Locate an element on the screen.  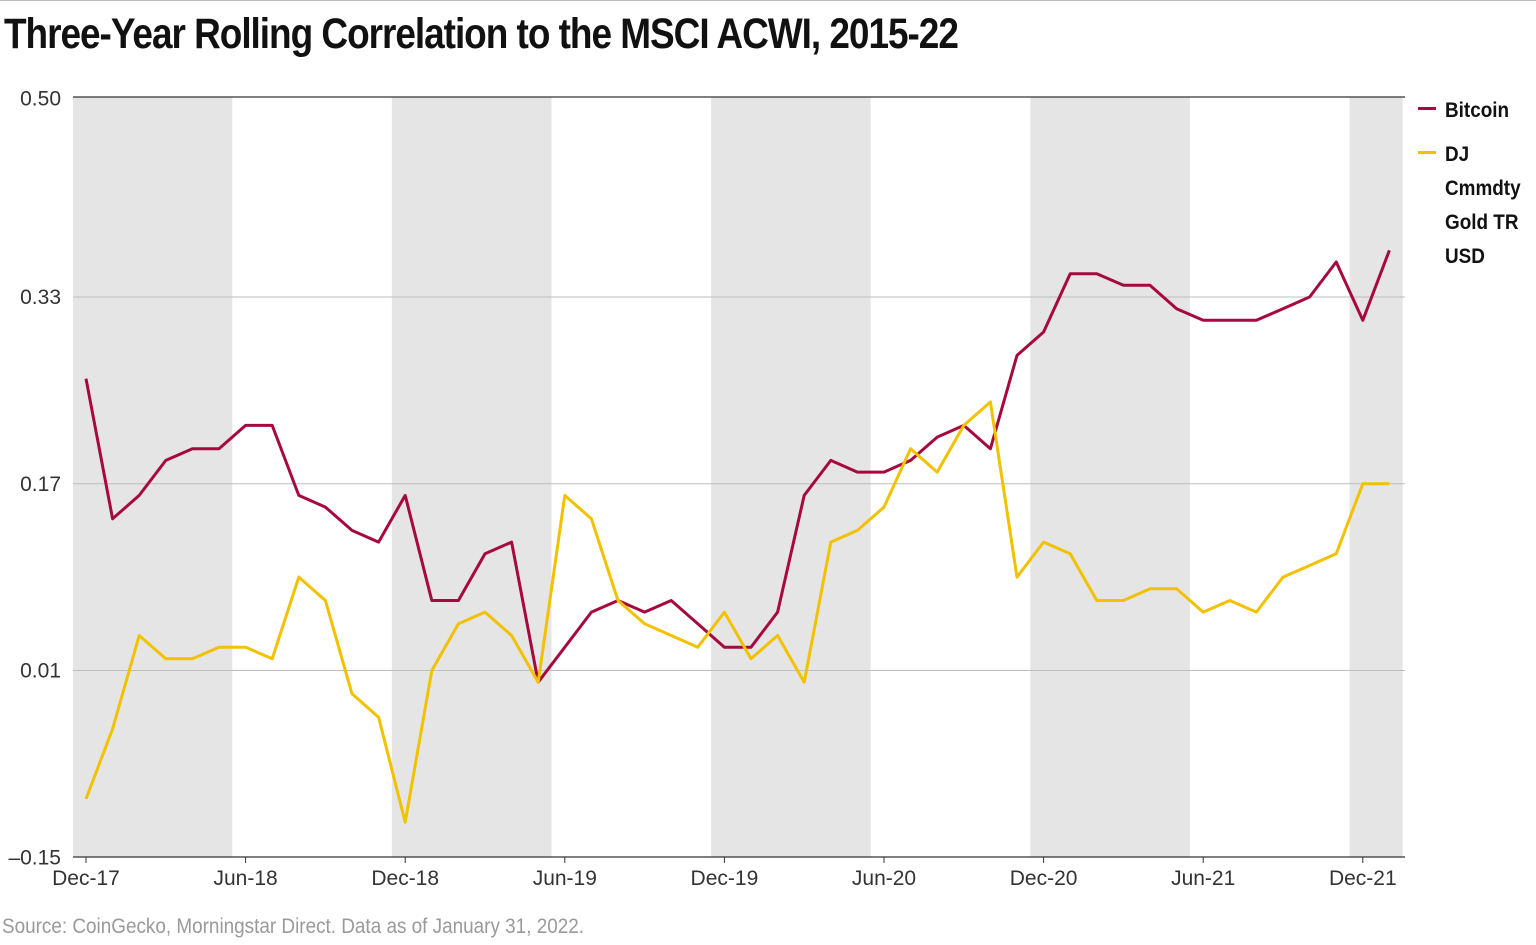
legend-label-bitcoin: Bitcoin is located at coordinates (1477, 110).